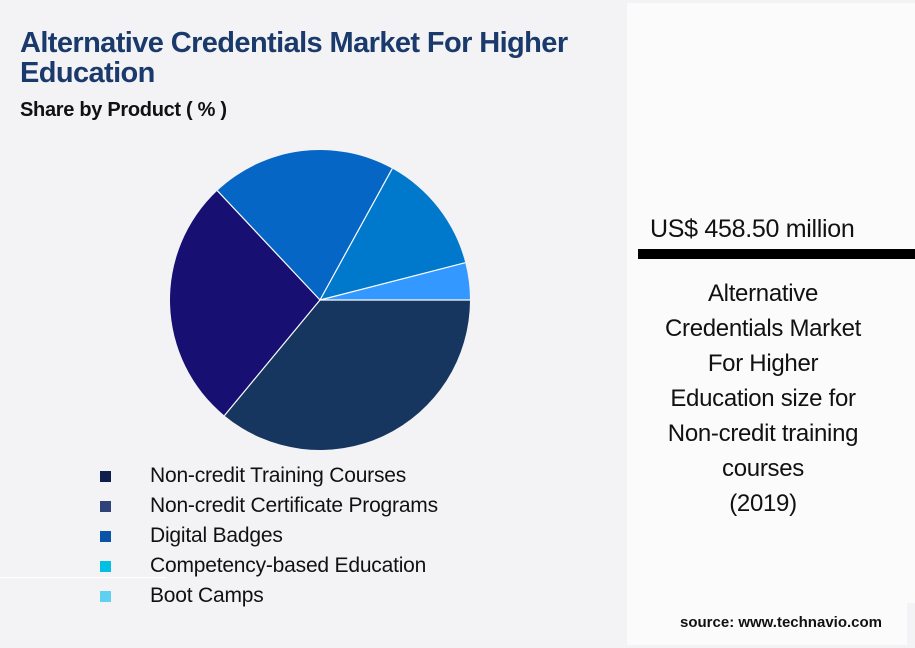 The image size is (915, 648). I want to click on description-line: For Higher, so click(763, 363).